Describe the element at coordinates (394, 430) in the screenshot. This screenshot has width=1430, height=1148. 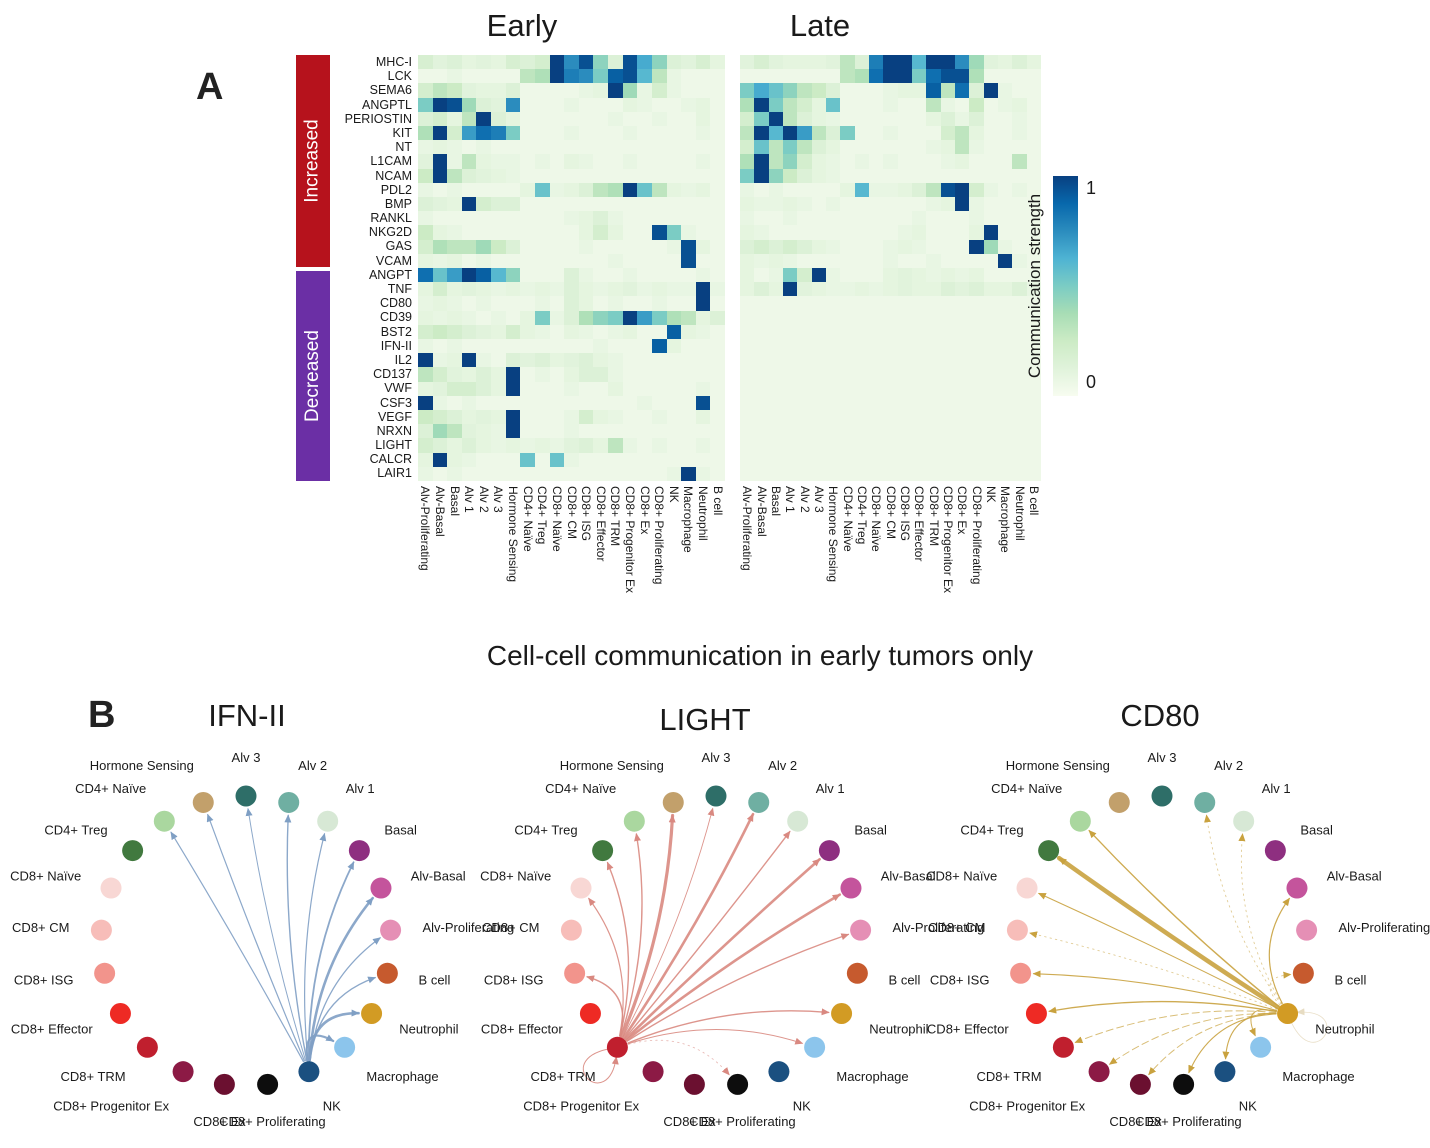
I see `heatmap-row-label: NRXN` at that location.